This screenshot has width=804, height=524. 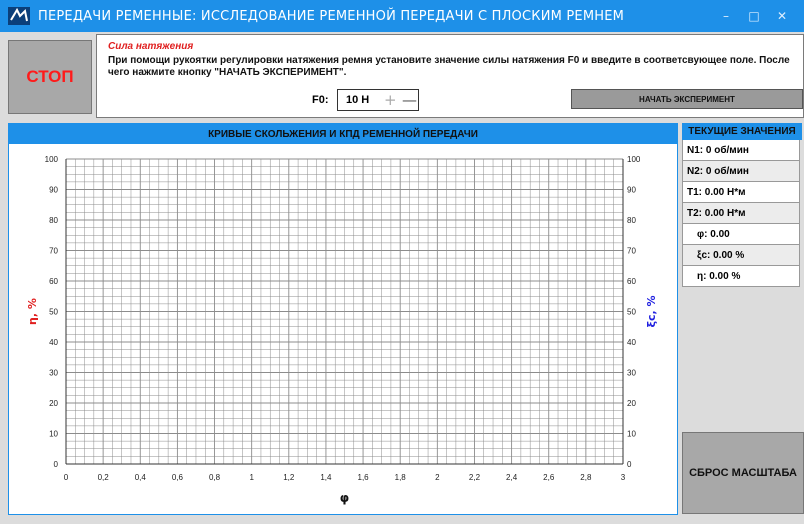 I want to click on x-tick-label: 1,4, so click(x=326, y=477).